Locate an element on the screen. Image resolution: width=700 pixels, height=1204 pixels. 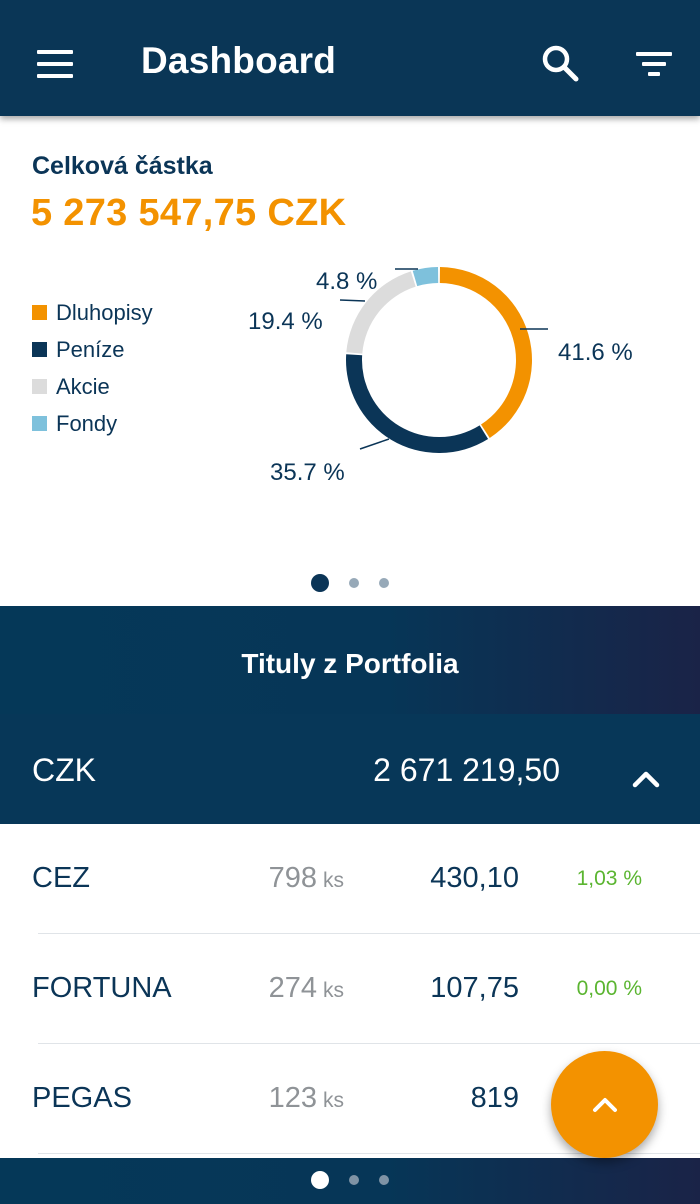
holding-row-cez: CEZ 798 ks 430,10 1,03 % is located at coordinates (350, 879).